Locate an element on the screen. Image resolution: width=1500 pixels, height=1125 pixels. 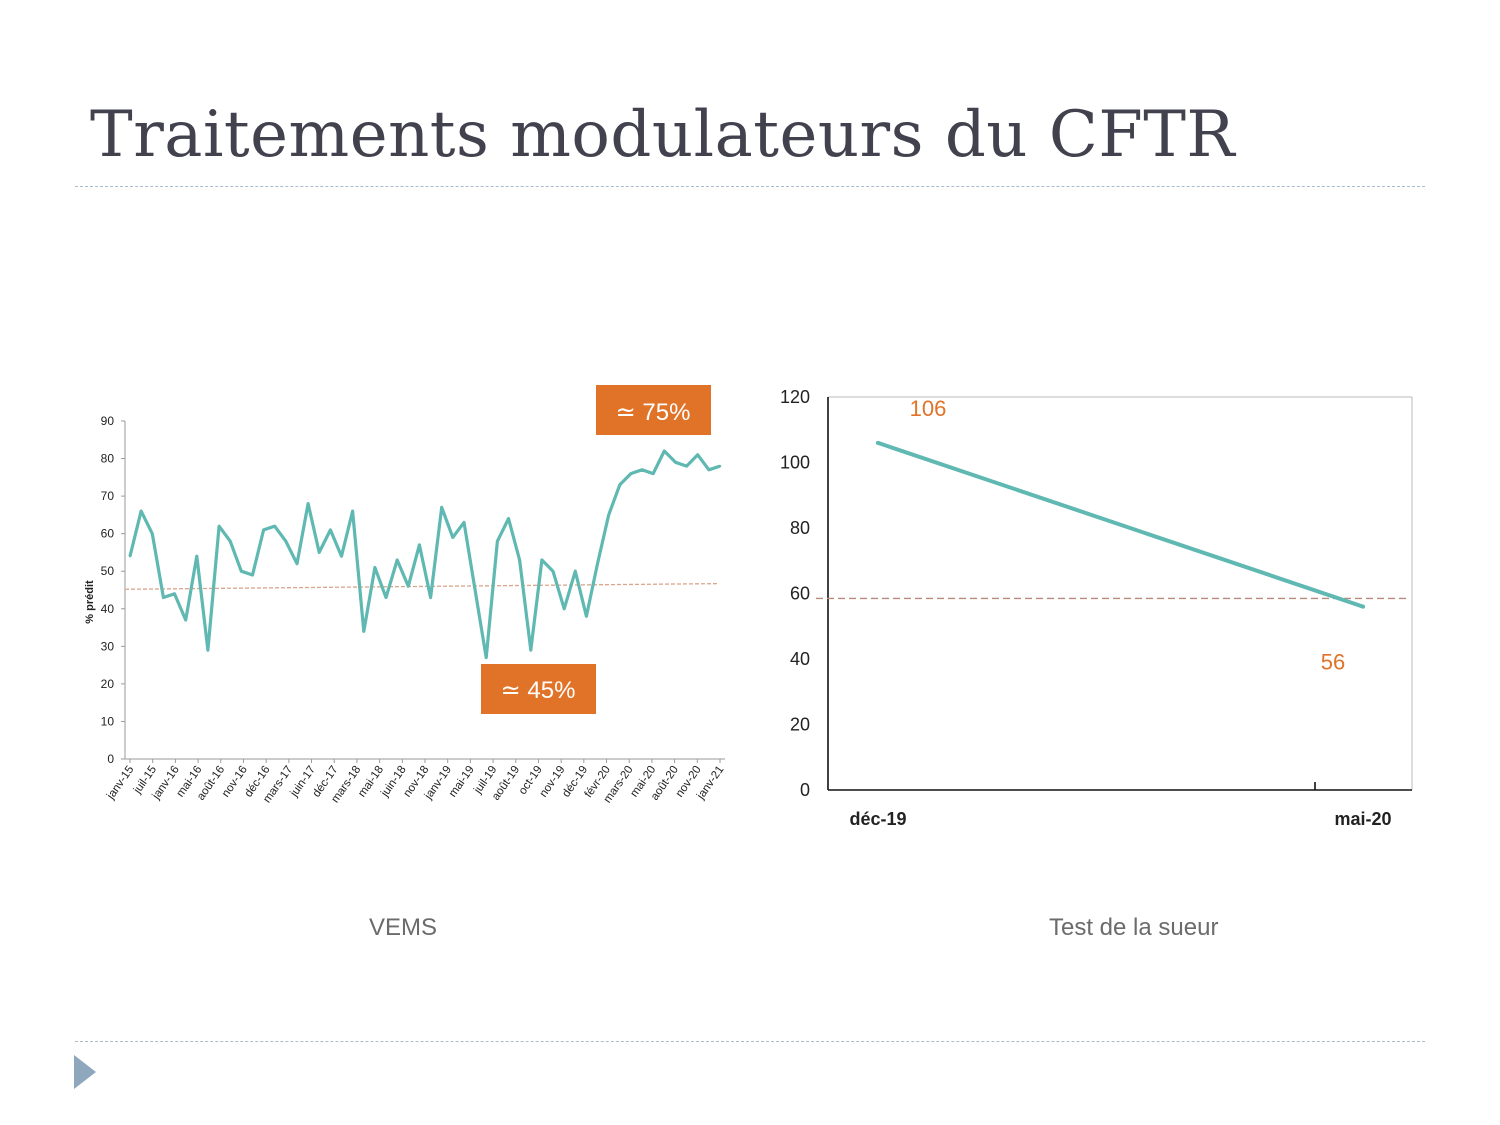
annotation-75-label: ≃ 75% is located at coordinates (653, 412).